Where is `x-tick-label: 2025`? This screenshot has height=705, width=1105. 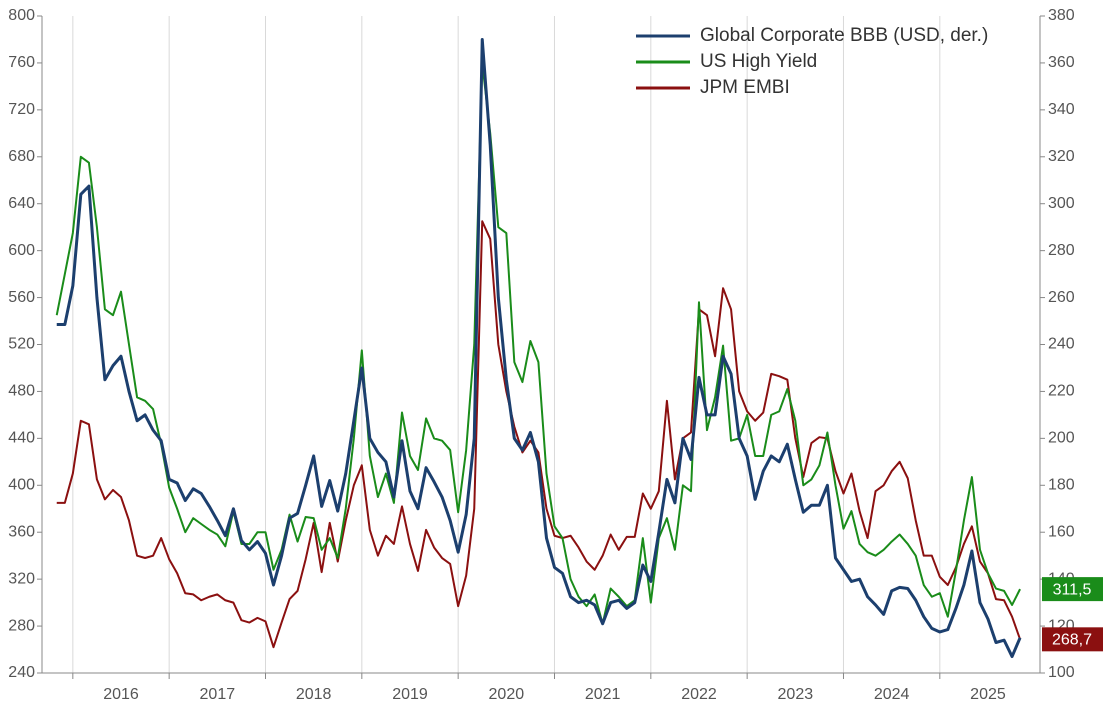 x-tick-label: 2025 is located at coordinates (988, 694).